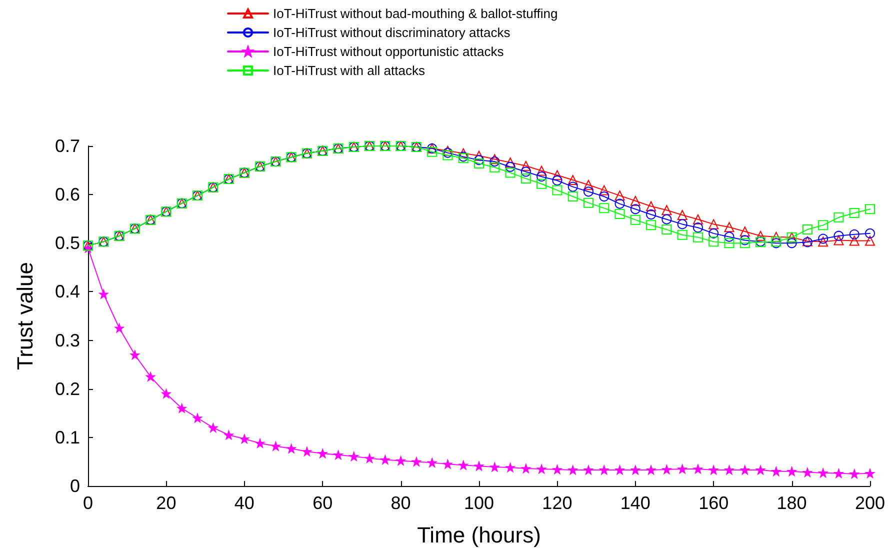 This screenshot has height=554, width=890. Describe the element at coordinates (67, 437) in the screenshot. I see `y-tick-label: 0.1` at that location.